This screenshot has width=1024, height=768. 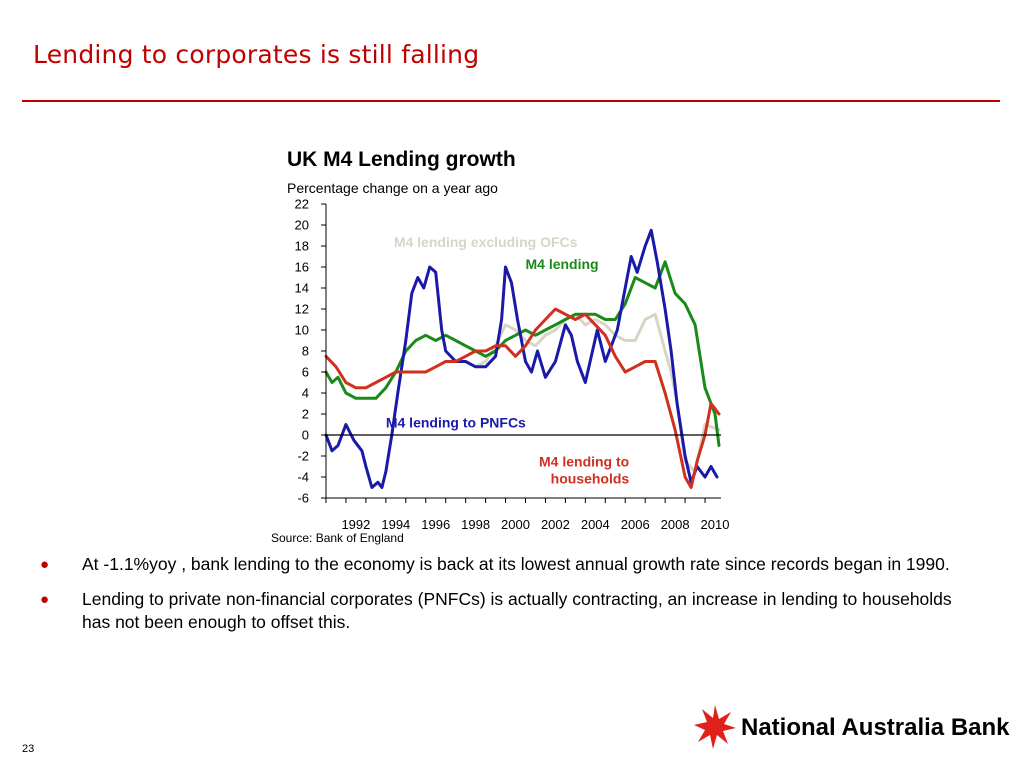 What do you see at coordinates (305, 351) in the screenshot?
I see `y-tick-label: 8` at bounding box center [305, 351].